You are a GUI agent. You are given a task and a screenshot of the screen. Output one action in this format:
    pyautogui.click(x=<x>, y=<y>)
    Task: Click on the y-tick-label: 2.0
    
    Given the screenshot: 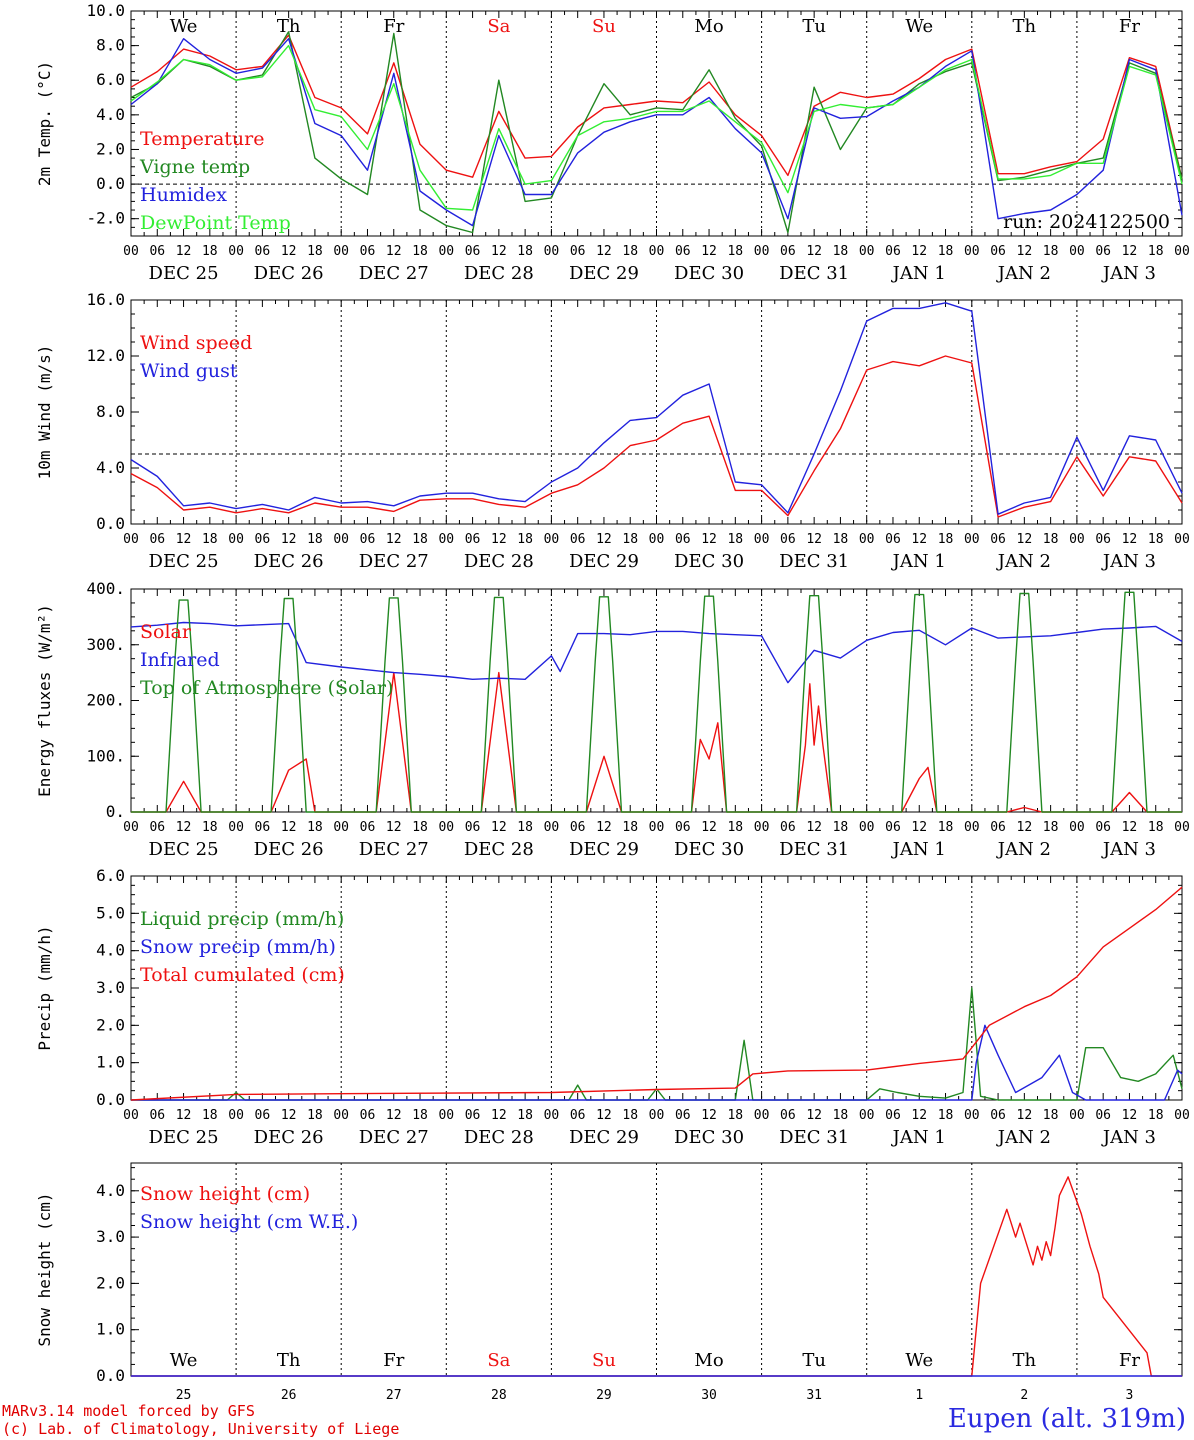 What is the action you would take?
    pyautogui.click(x=110, y=1282)
    